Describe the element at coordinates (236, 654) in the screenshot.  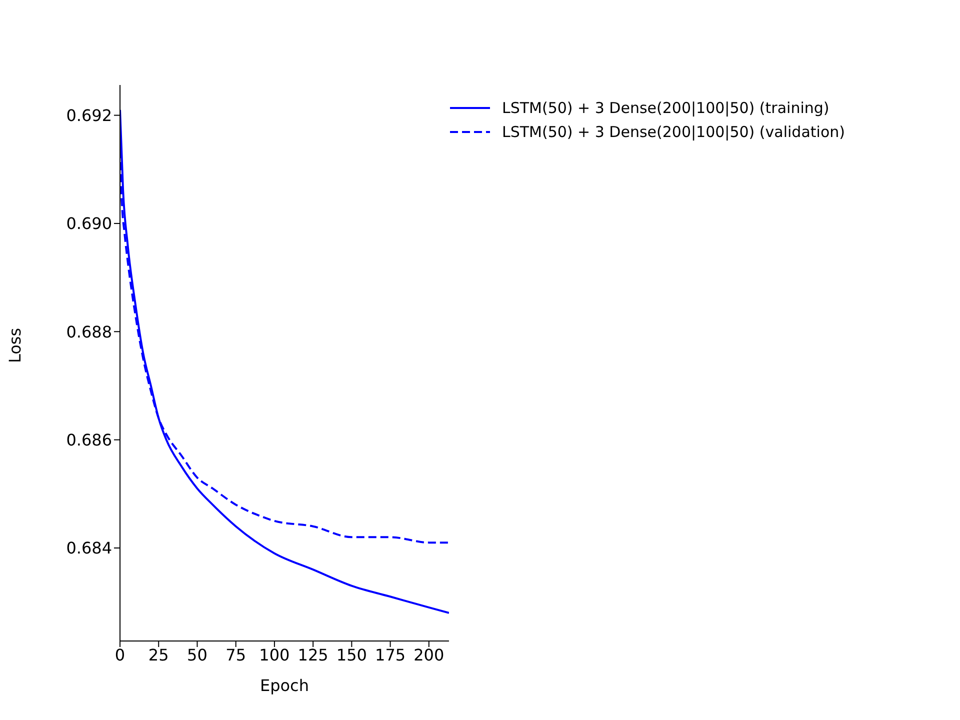
I see `x-tick-label: 75` at that location.